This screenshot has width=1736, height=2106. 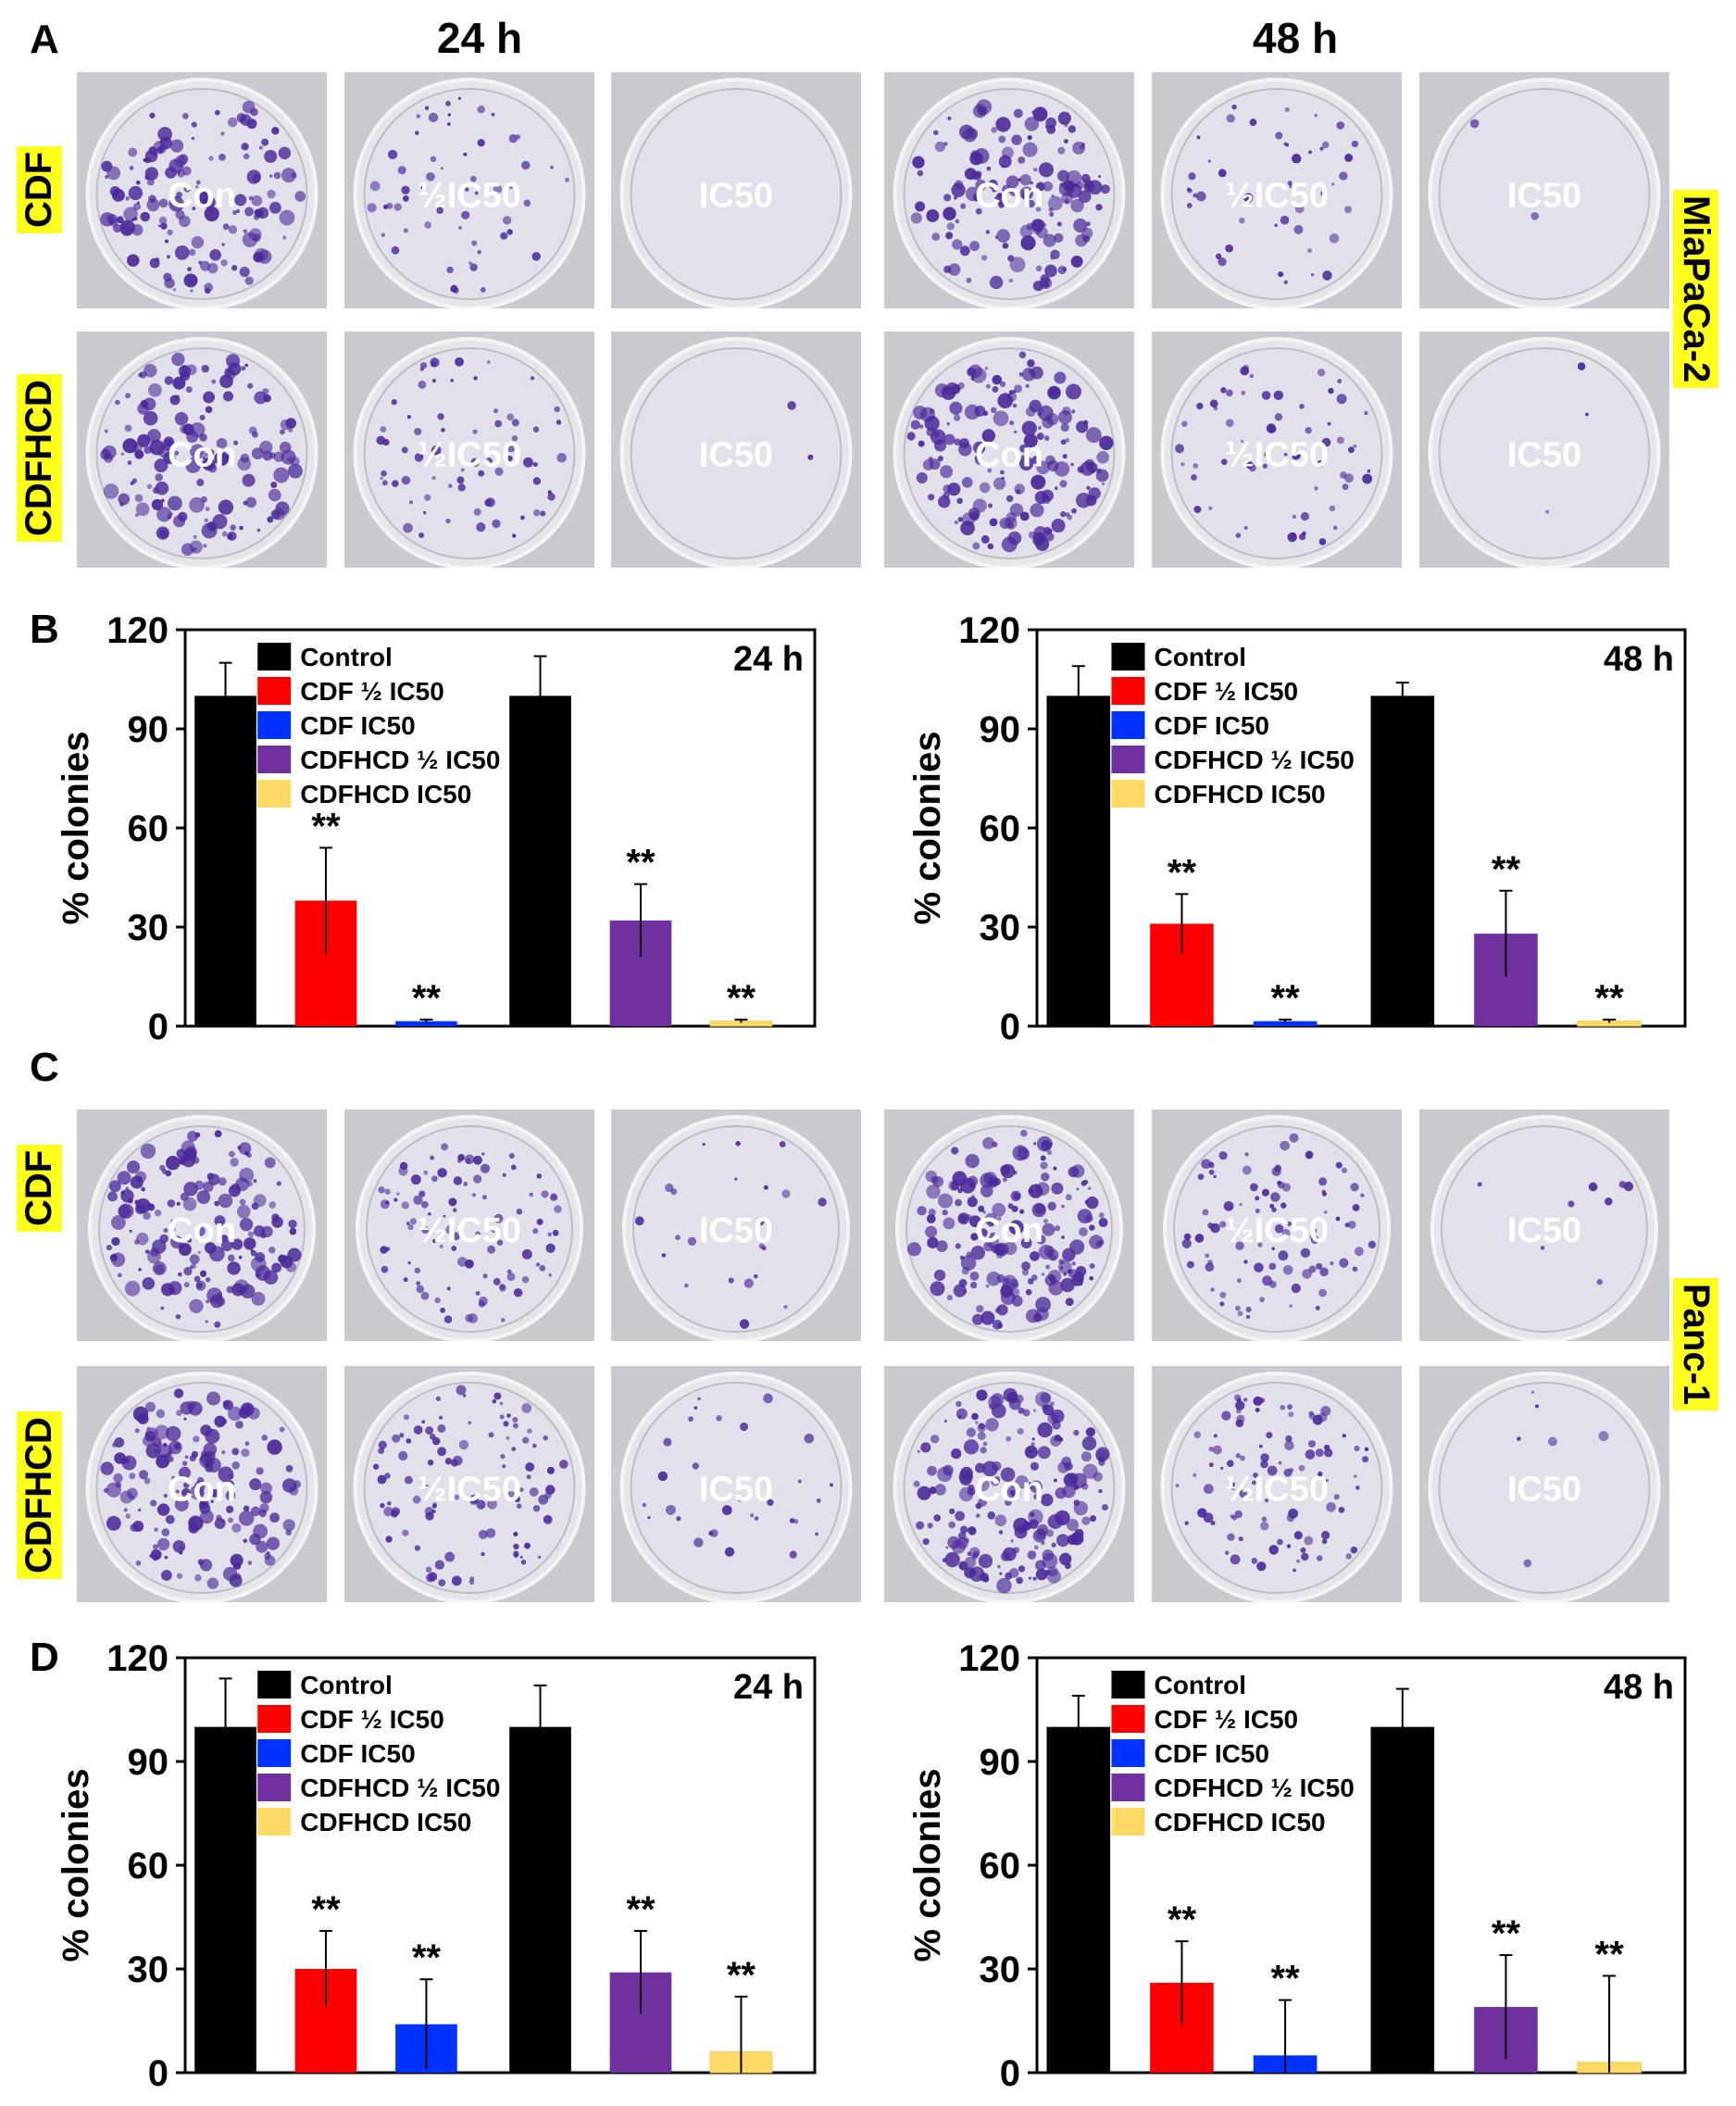 What do you see at coordinates (1544, 450) in the screenshot?
I see `dish-photo: IC50` at bounding box center [1544, 450].